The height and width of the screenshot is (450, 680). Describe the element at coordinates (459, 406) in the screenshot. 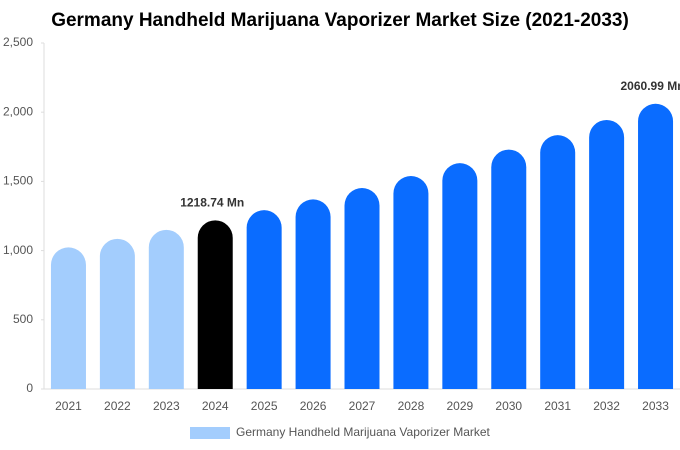

I see `x-tick-label: 2029` at that location.